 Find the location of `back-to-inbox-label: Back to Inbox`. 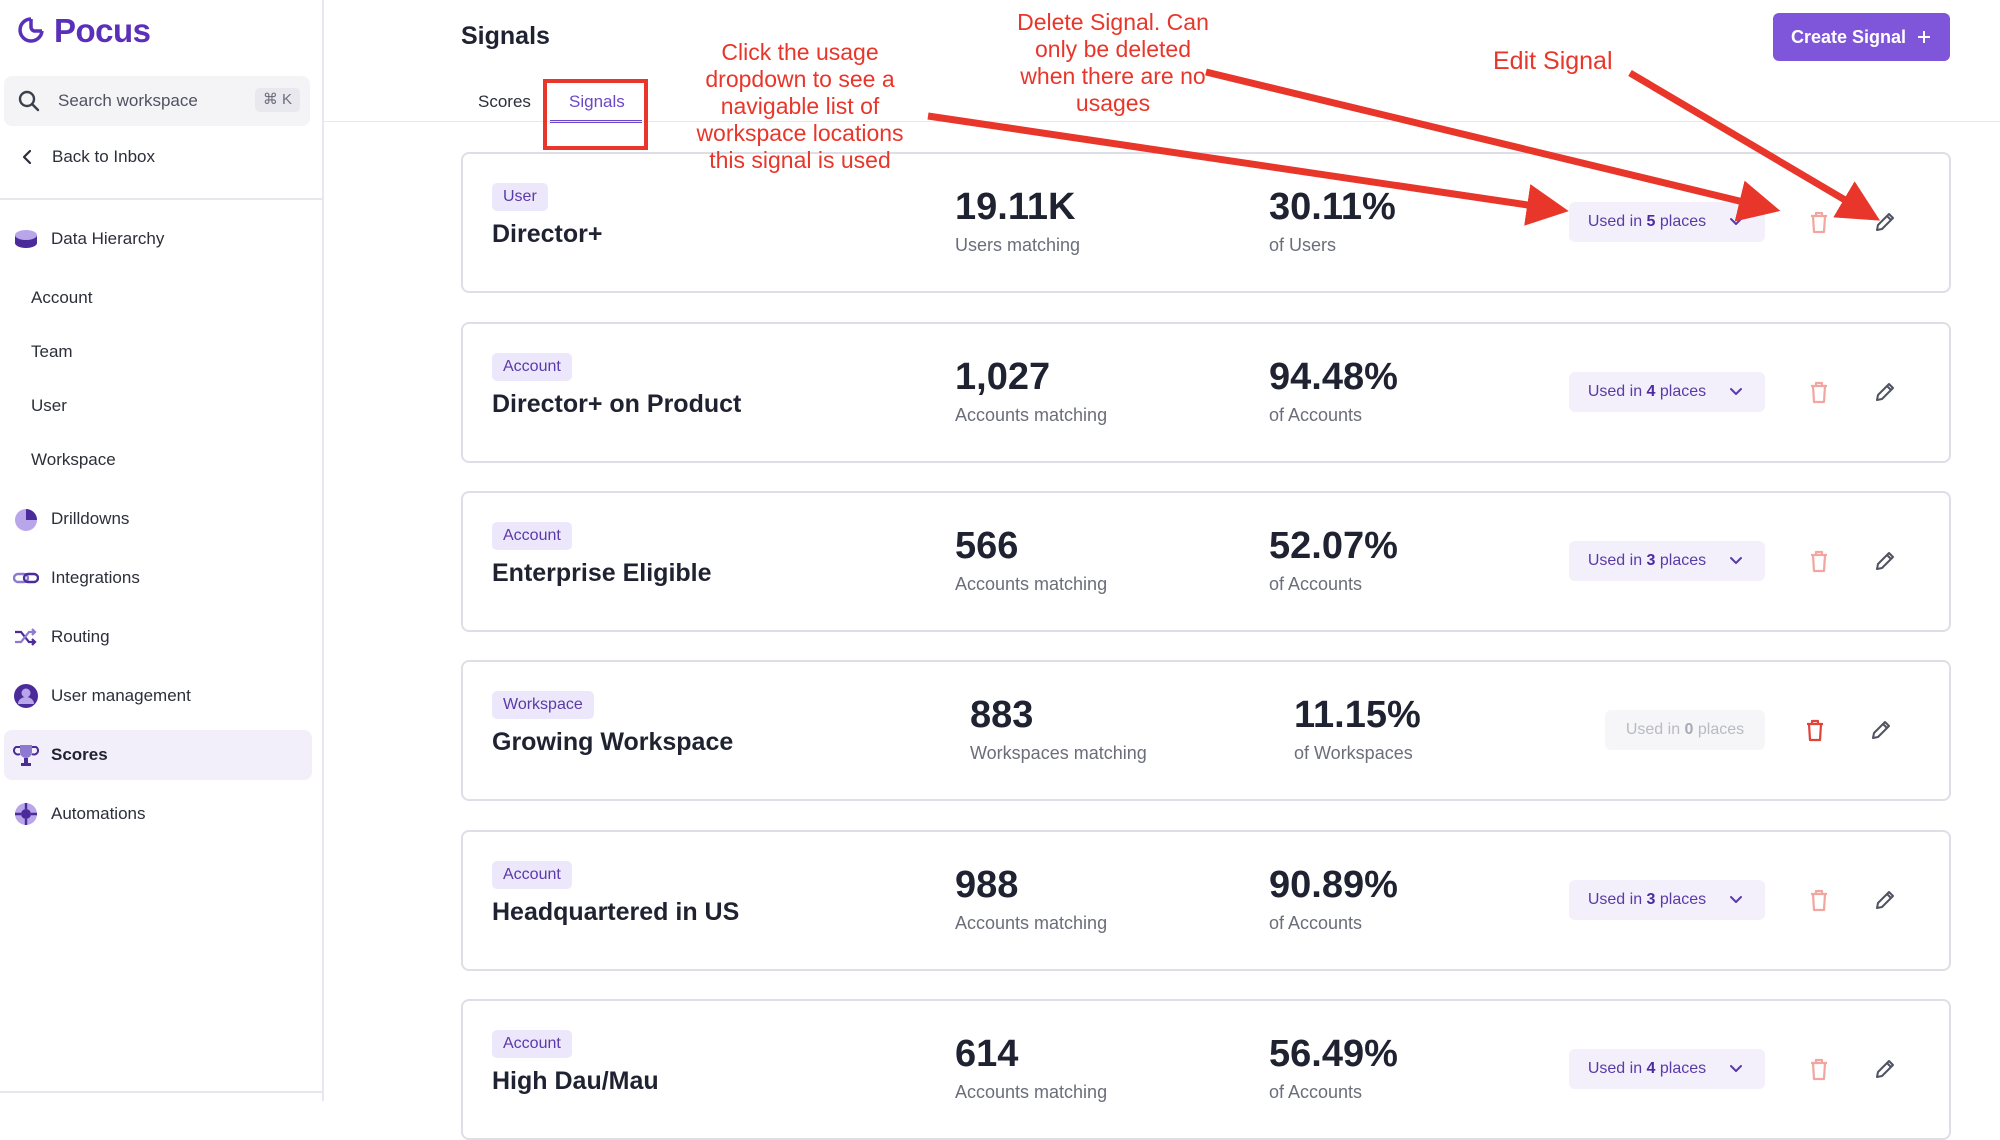

back-to-inbox-label: Back to Inbox is located at coordinates (104, 156).